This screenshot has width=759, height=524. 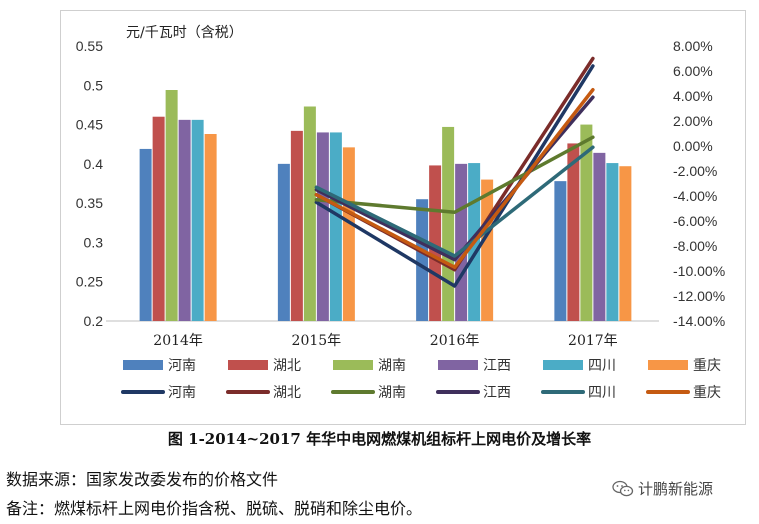 I want to click on line-湖南, so click(x=454, y=174).